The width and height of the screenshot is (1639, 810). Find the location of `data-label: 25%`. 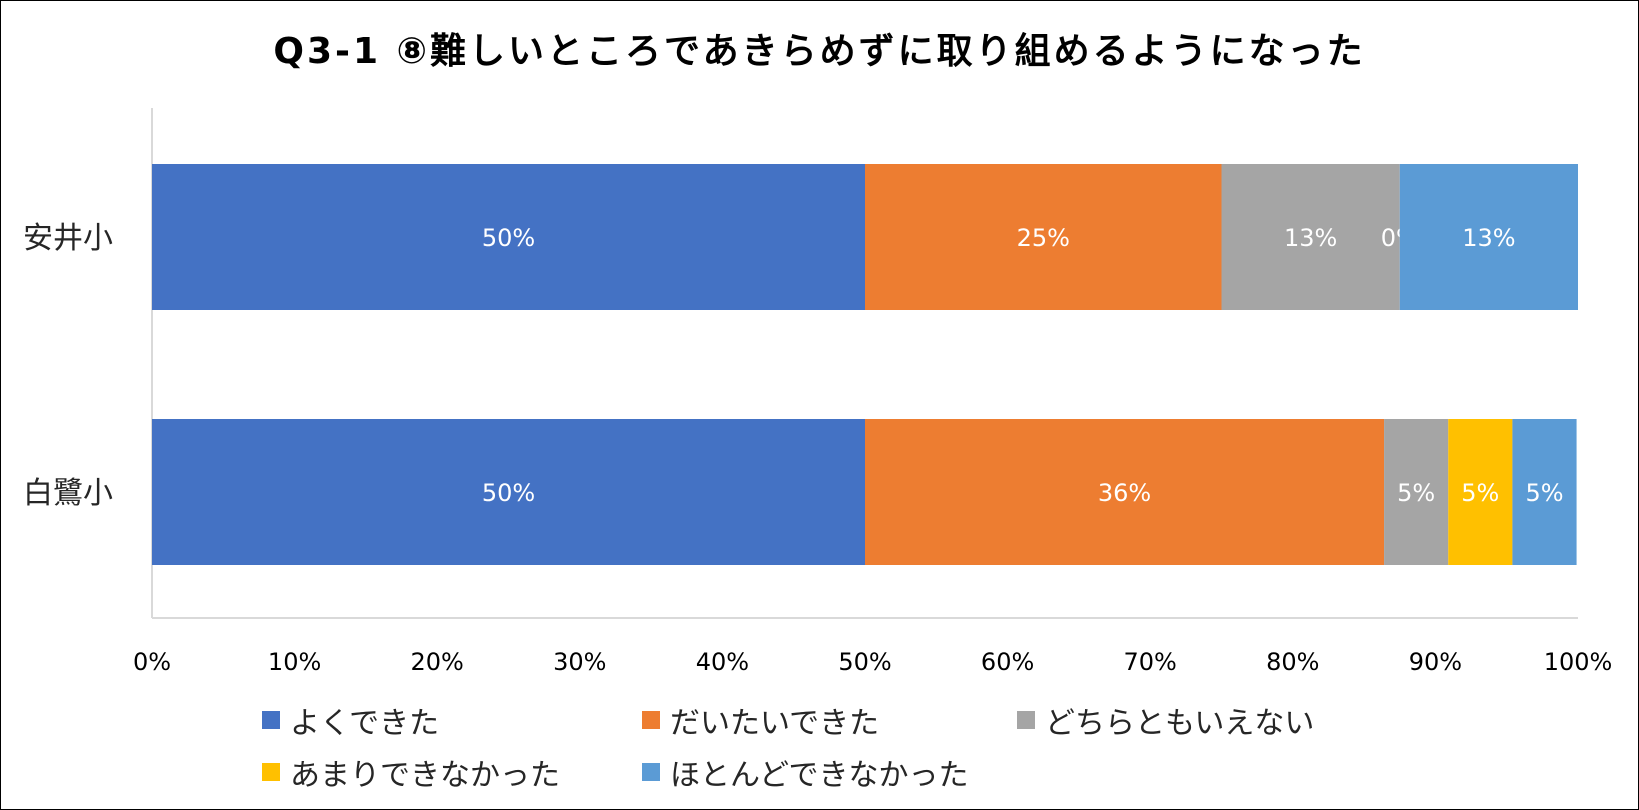

data-label: 25% is located at coordinates (1043, 238).